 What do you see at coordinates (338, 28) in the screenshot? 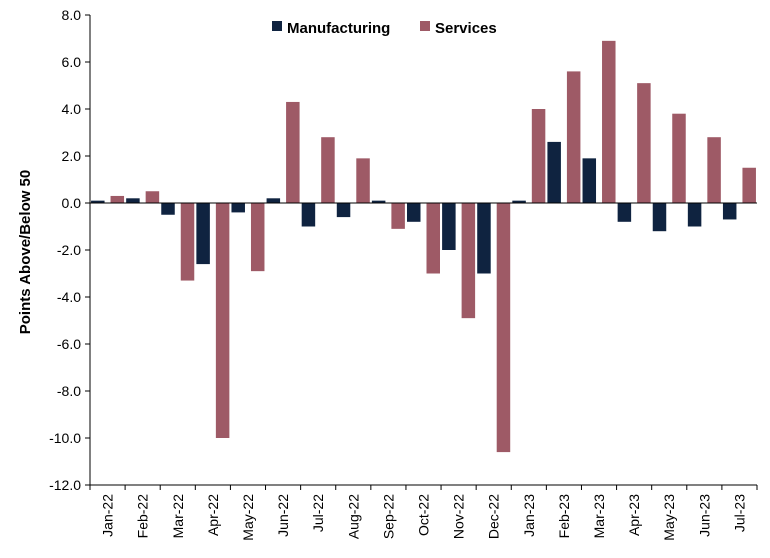
I see `legend-label-manufacturing: Manufacturing` at bounding box center [338, 28].